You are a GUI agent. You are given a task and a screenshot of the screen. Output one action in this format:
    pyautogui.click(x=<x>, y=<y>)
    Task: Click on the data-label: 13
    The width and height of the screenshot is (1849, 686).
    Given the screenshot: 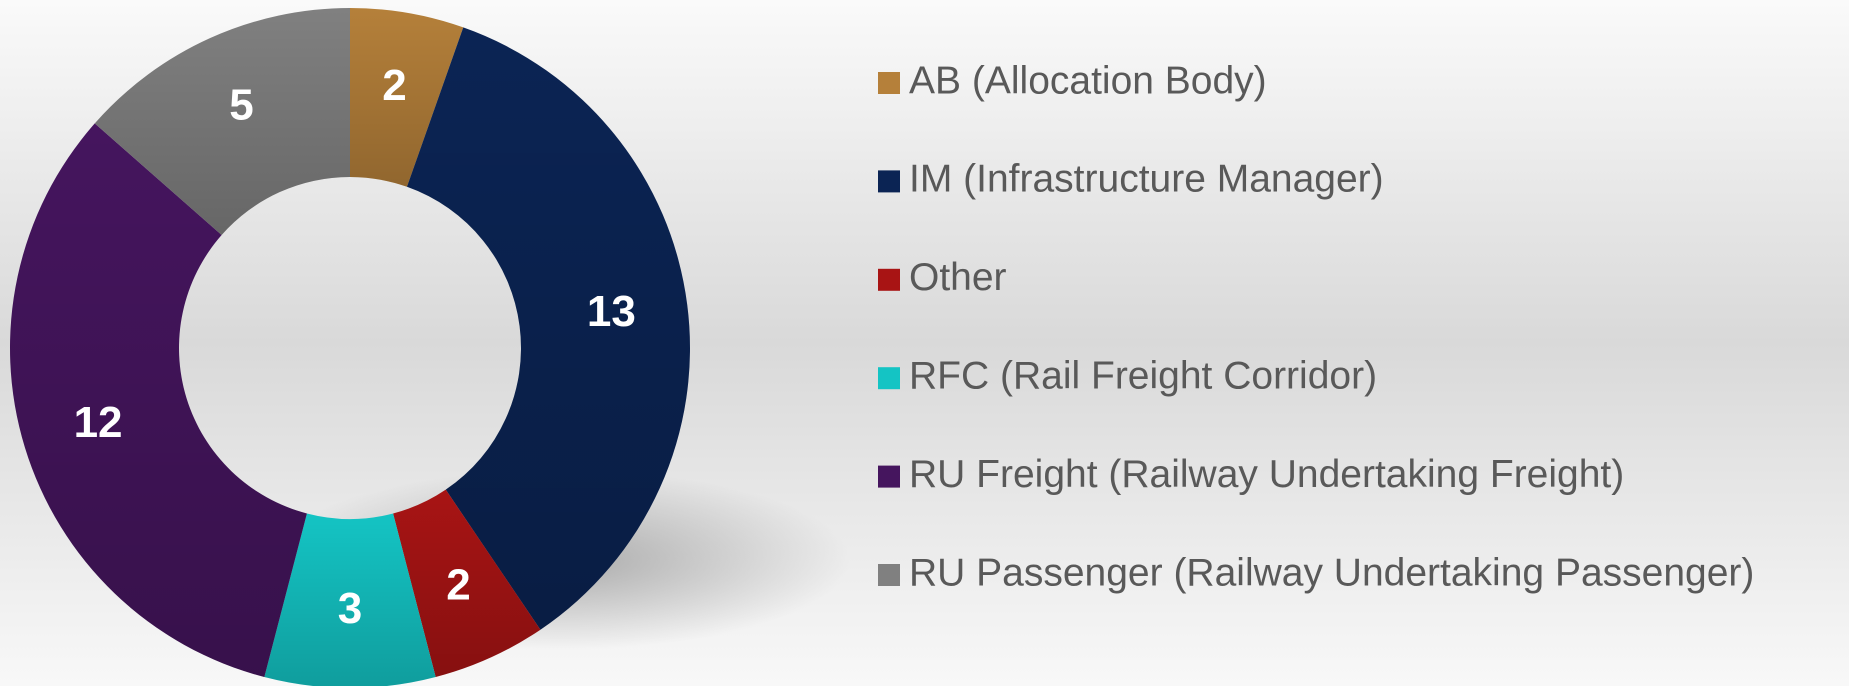 What is the action you would take?
    pyautogui.click(x=611, y=311)
    